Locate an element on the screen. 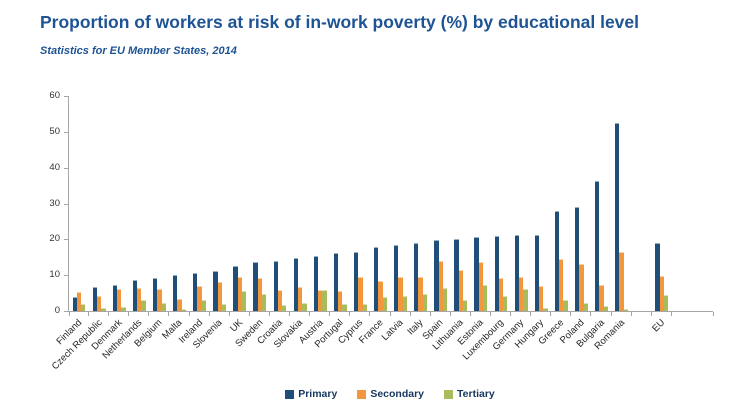 The image size is (746, 419). y-axis-tick-label-30: 30 is located at coordinates (54, 203).